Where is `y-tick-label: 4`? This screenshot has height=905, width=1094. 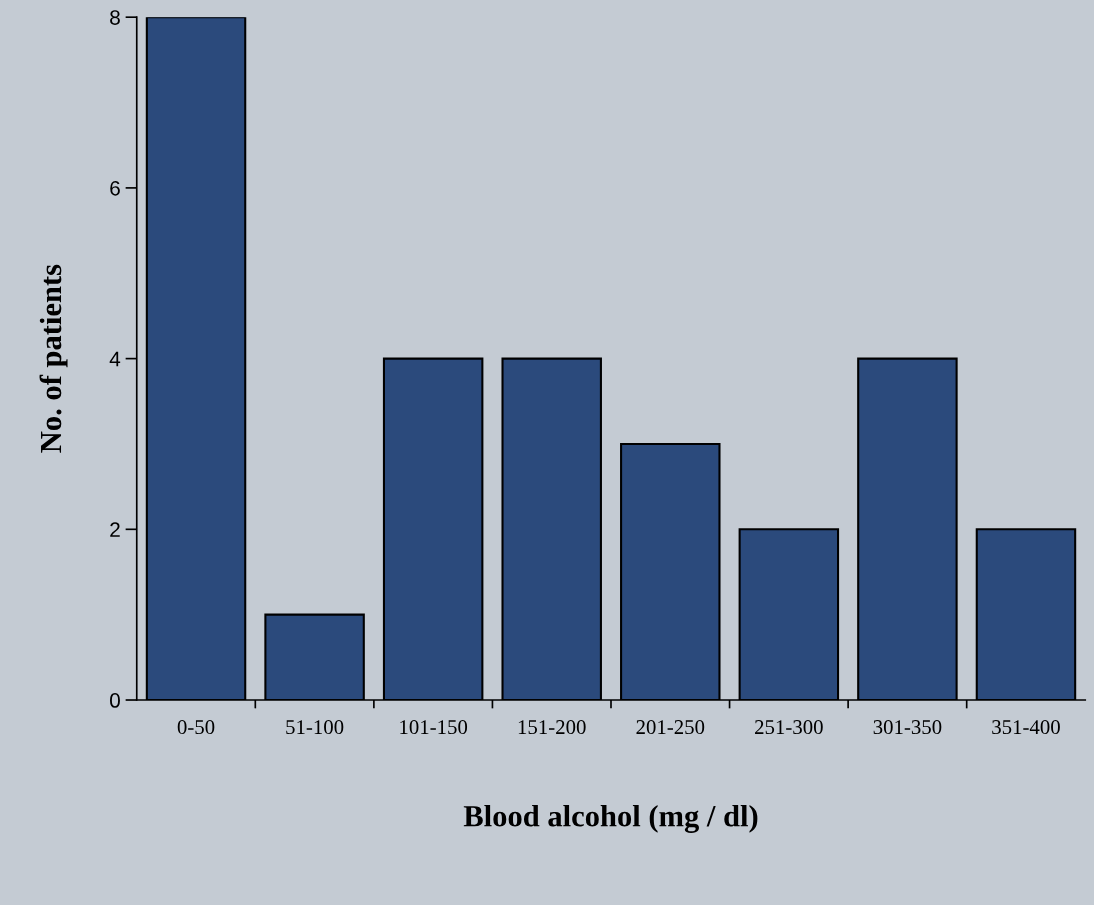
y-tick-label: 4 is located at coordinates (115, 359).